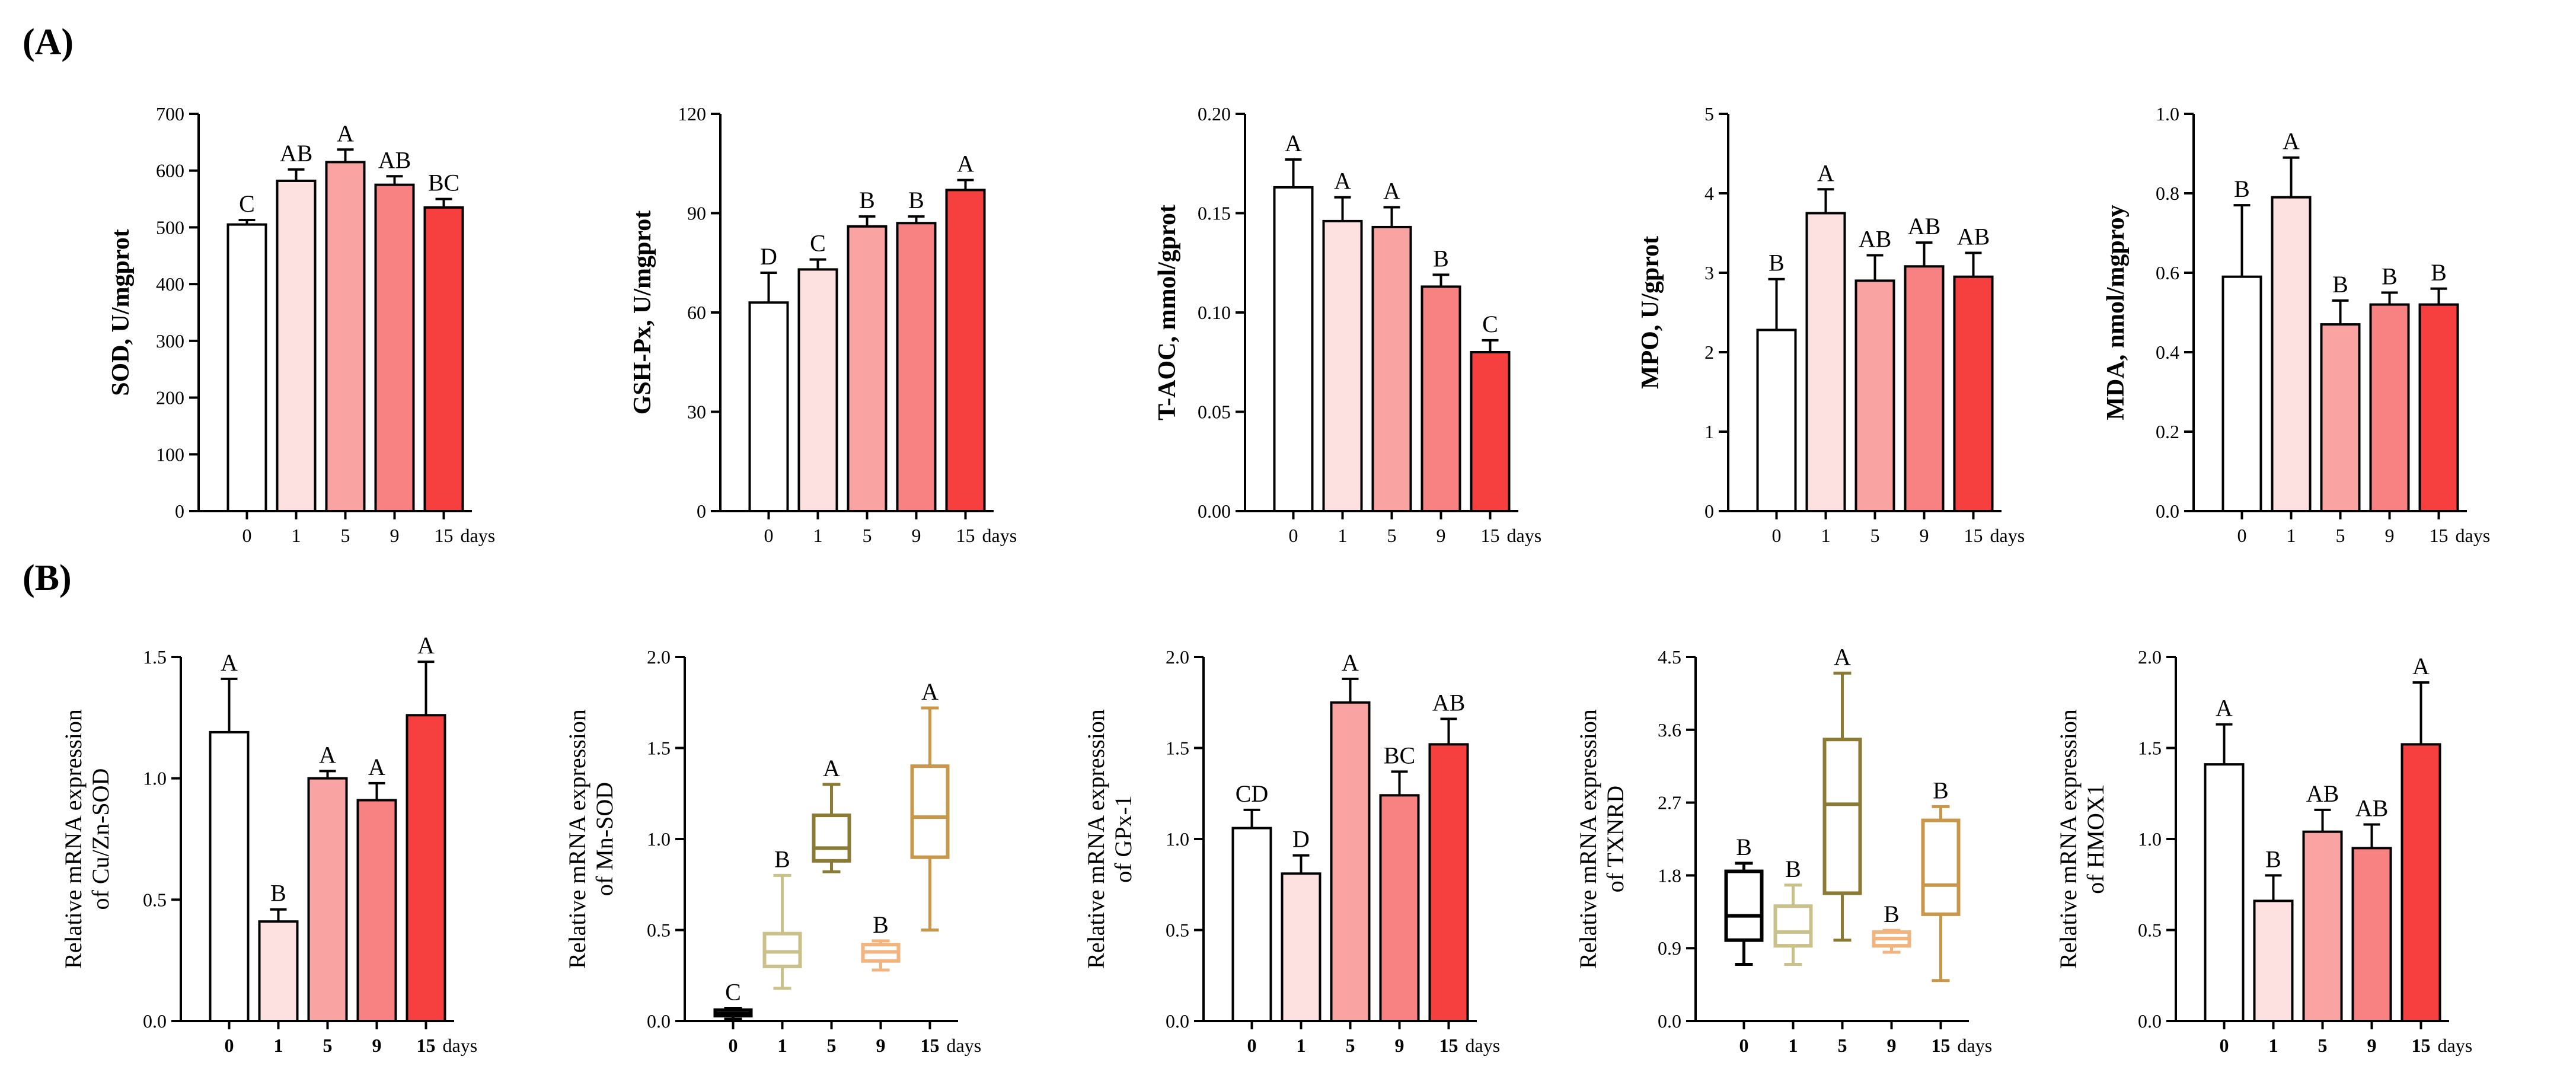 Image resolution: width=2576 pixels, height=1091 pixels. What do you see at coordinates (170, 341) in the screenshot?
I see `y-tick-label: 300` at bounding box center [170, 341].